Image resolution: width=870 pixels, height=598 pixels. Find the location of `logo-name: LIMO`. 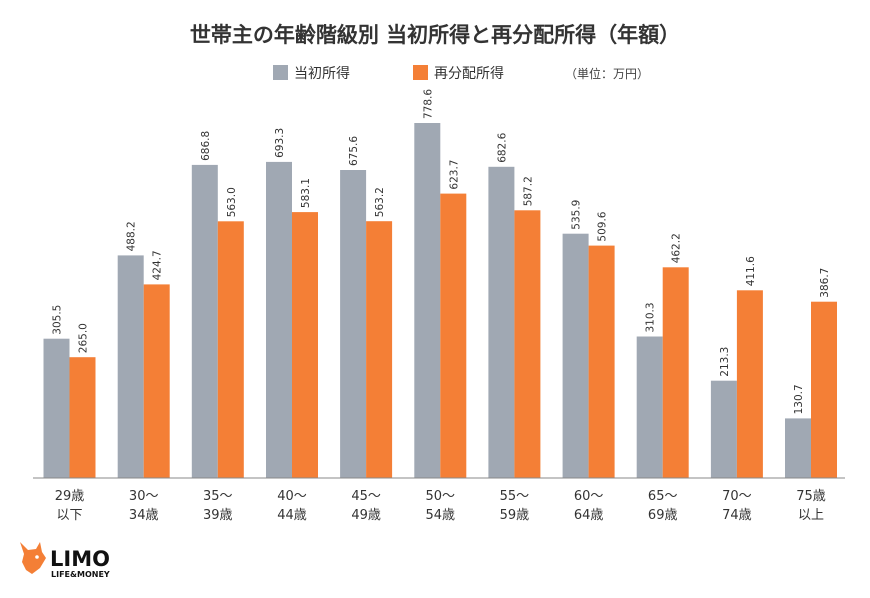

logo-name: LIMO is located at coordinates (80, 559).